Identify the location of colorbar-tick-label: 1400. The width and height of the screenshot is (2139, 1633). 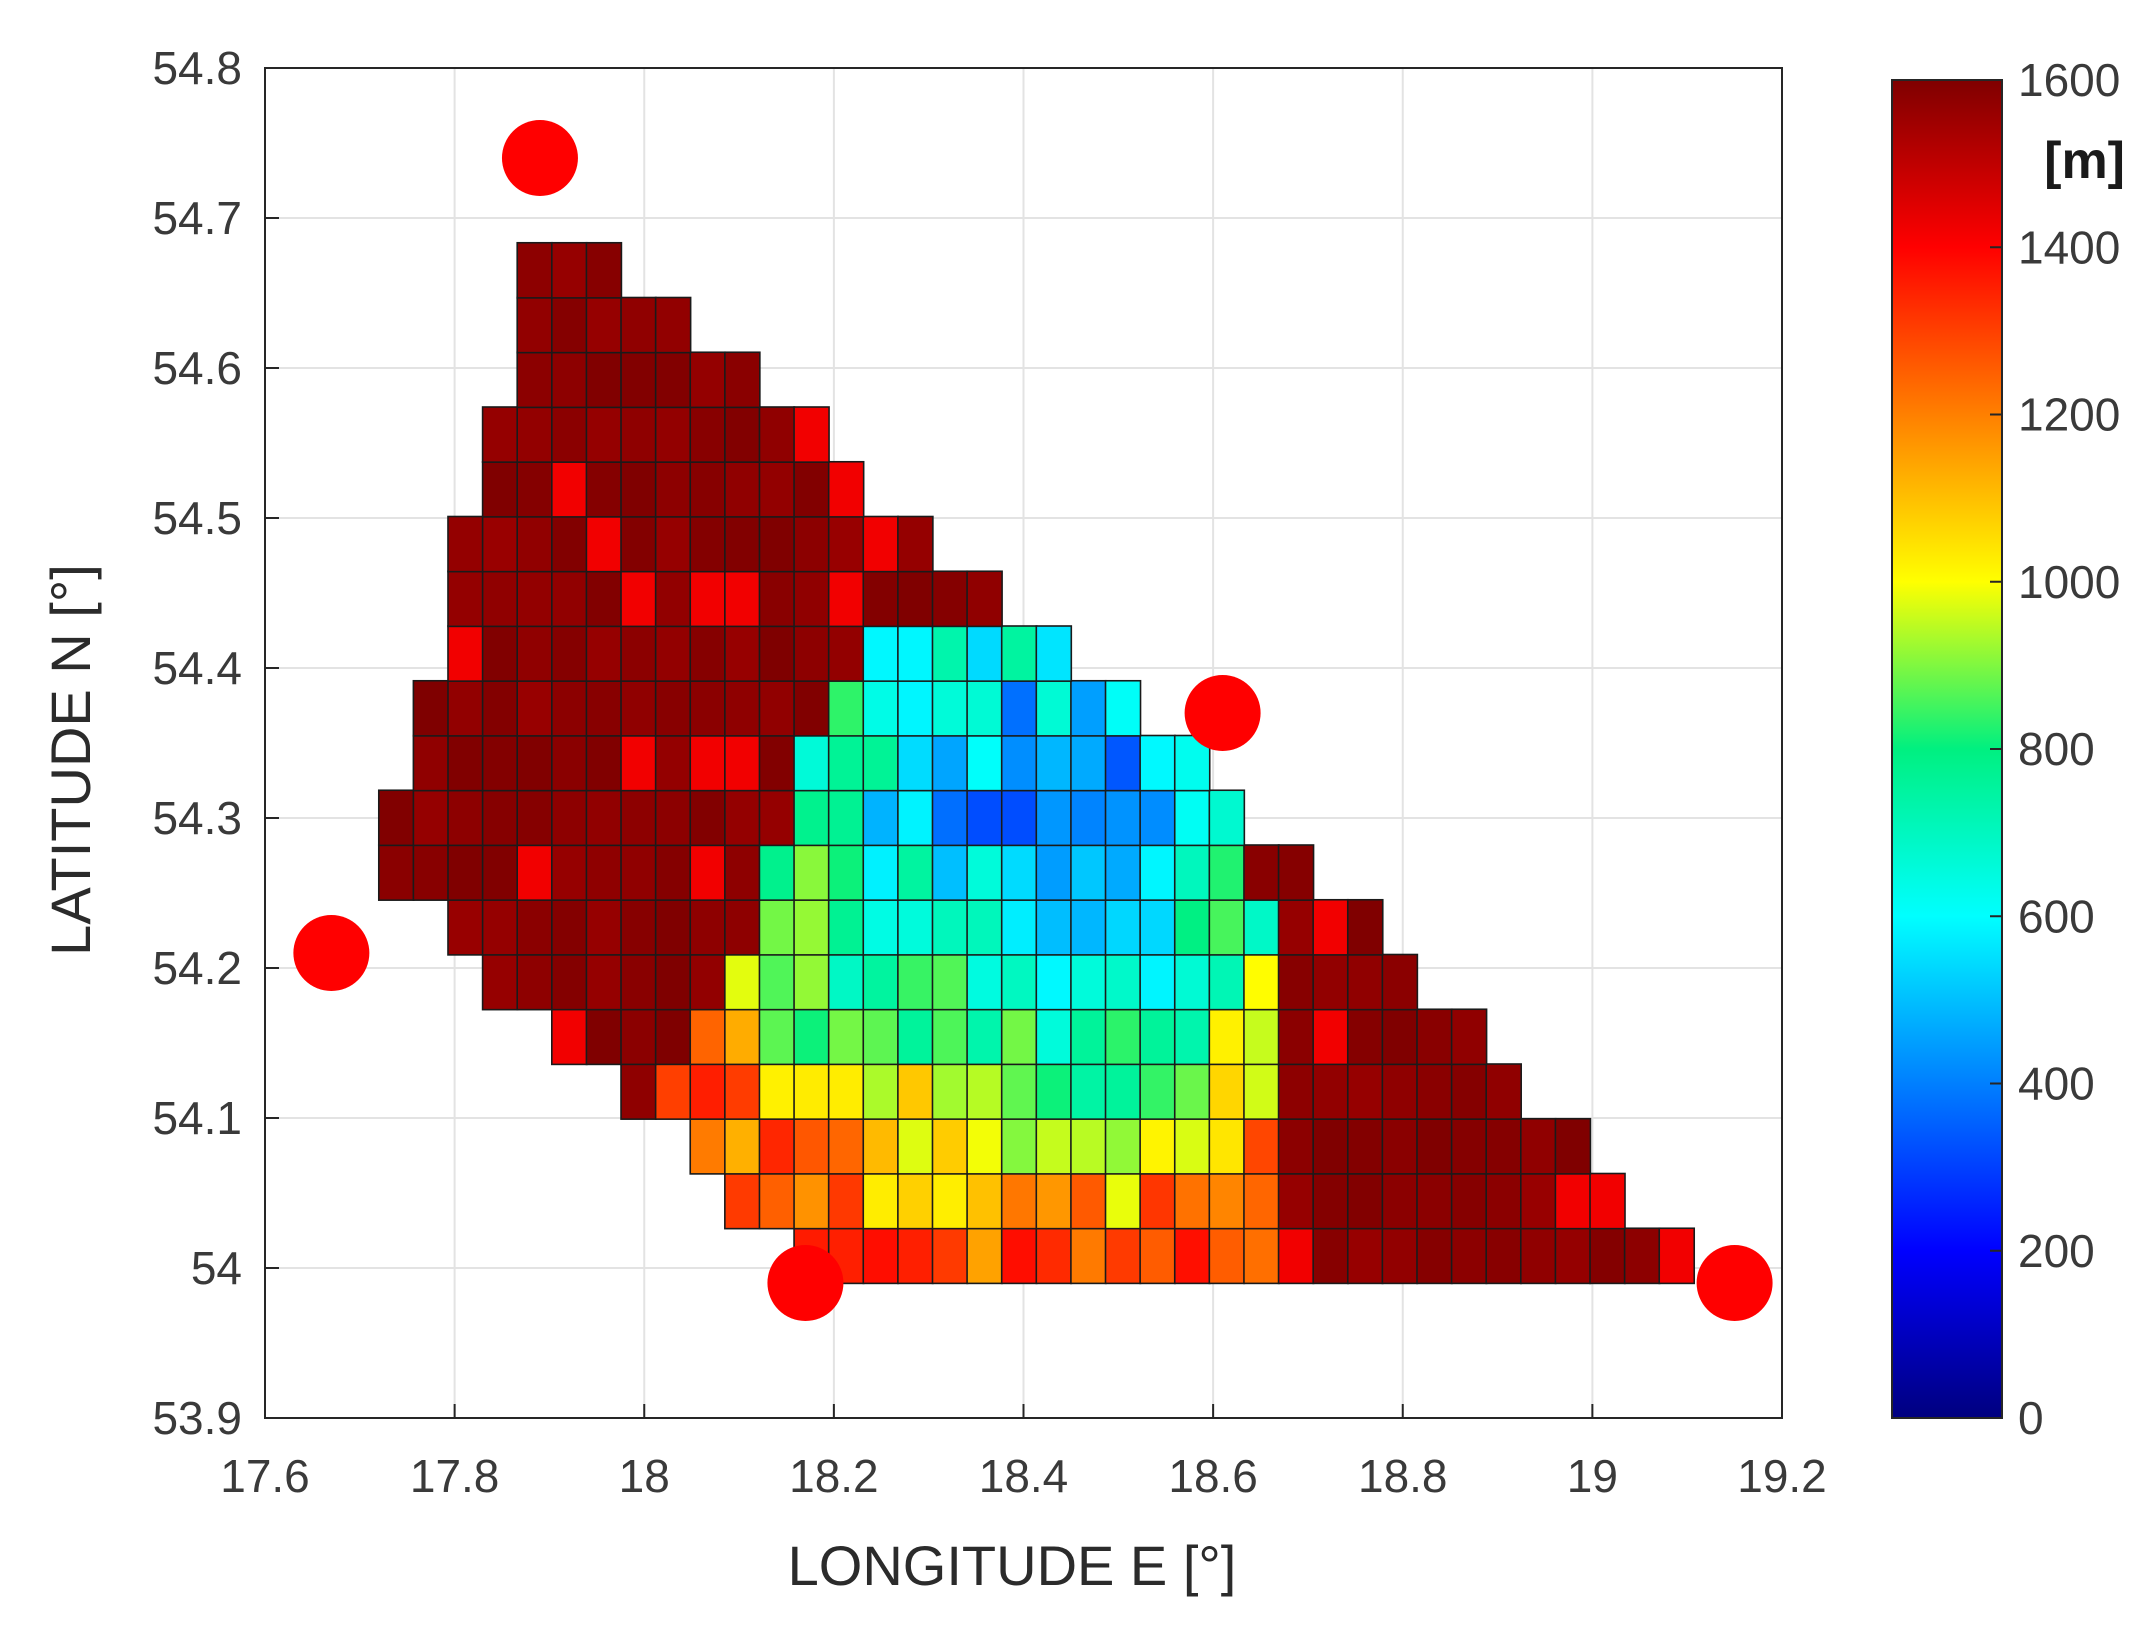
(2069, 247).